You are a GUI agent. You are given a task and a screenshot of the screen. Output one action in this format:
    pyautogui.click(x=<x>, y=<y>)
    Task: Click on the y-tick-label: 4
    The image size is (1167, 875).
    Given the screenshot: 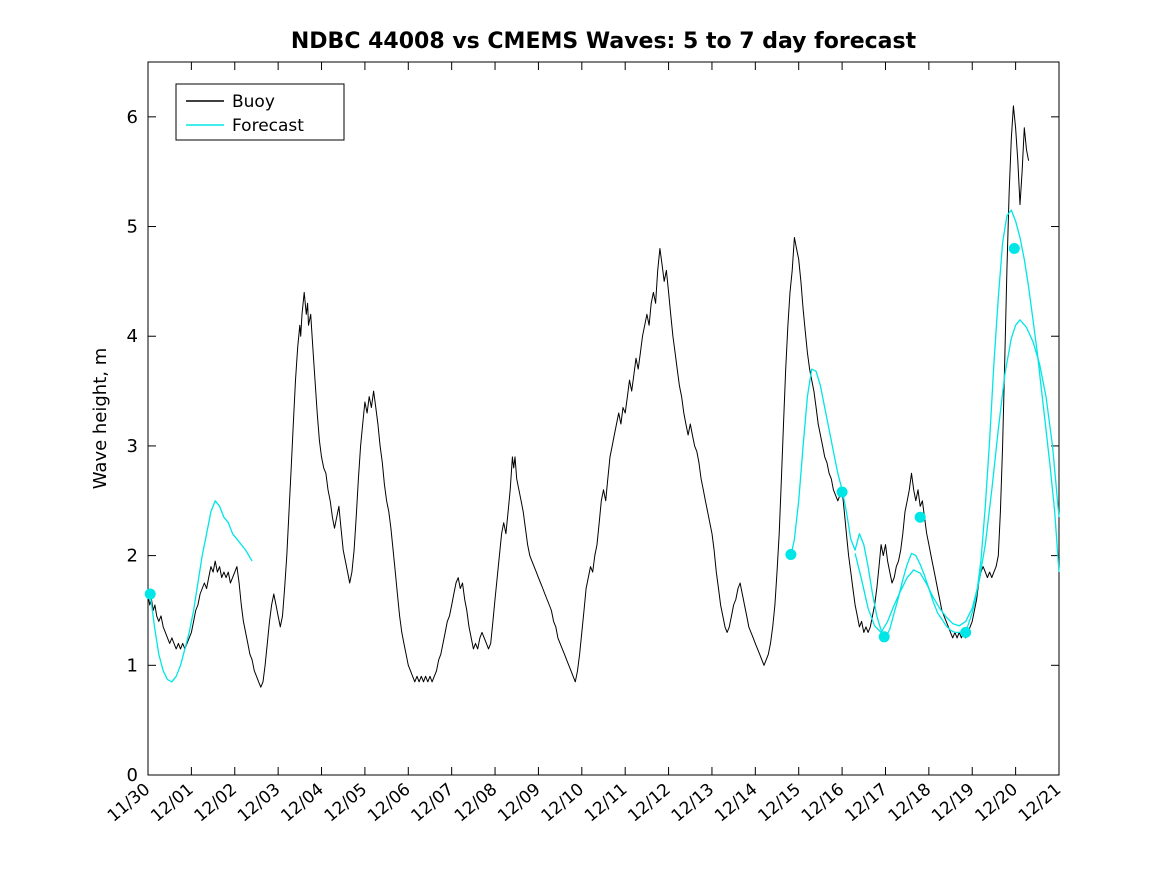 What is the action you would take?
    pyautogui.click(x=132, y=336)
    